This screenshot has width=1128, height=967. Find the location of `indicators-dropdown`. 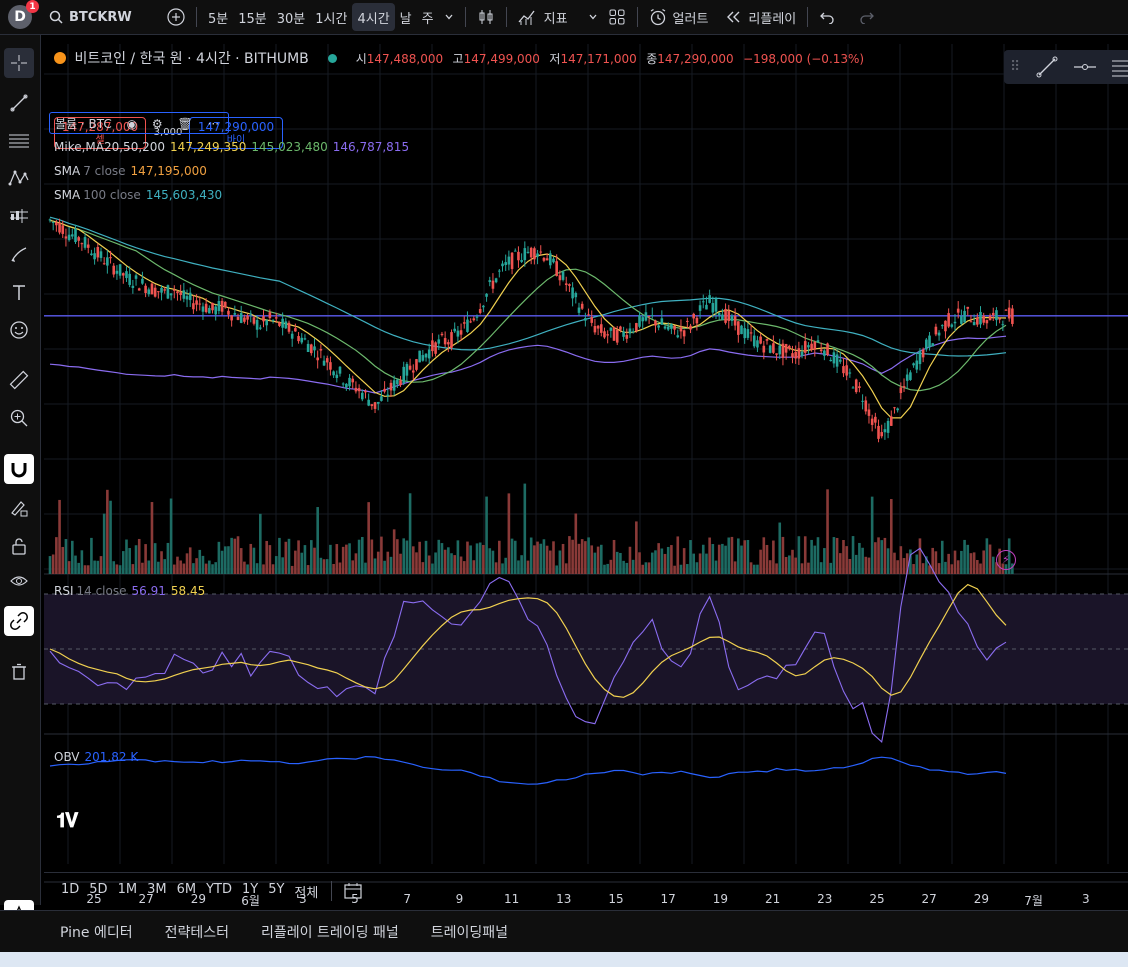

indicators-dropdown is located at coordinates (593, 17).